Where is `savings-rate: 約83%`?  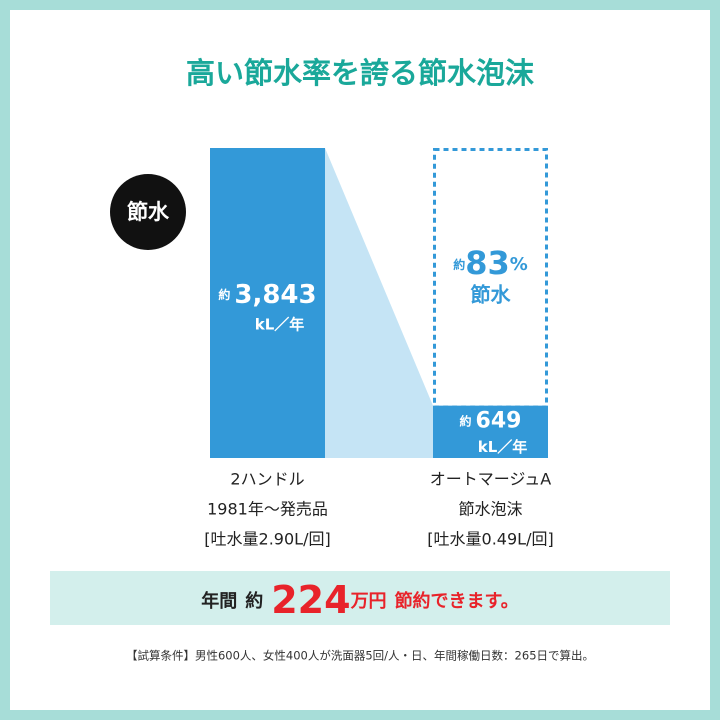 savings-rate: 約83% is located at coordinates (490, 263).